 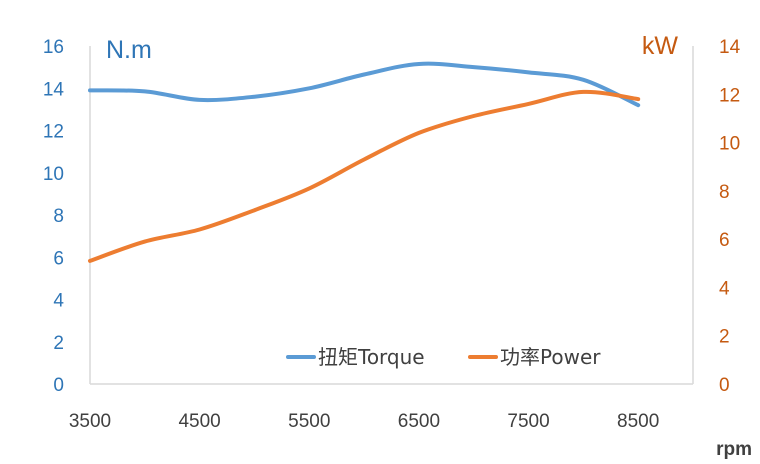 I want to click on x-tick-label: 4500, so click(x=199, y=421).